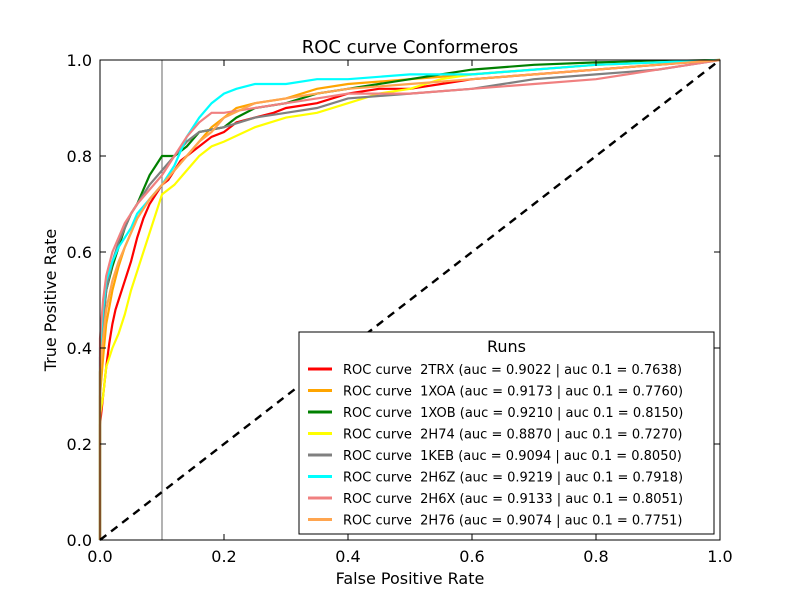 This screenshot has height=600, width=800. Describe the element at coordinates (79, 348) in the screenshot. I see `y-tick-label: 0.4` at that location.